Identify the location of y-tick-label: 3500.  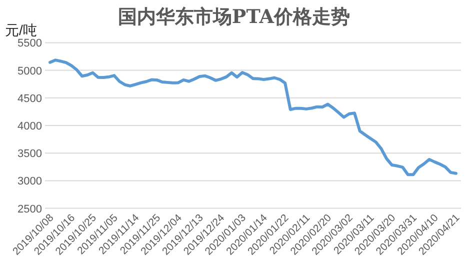
(30, 154).